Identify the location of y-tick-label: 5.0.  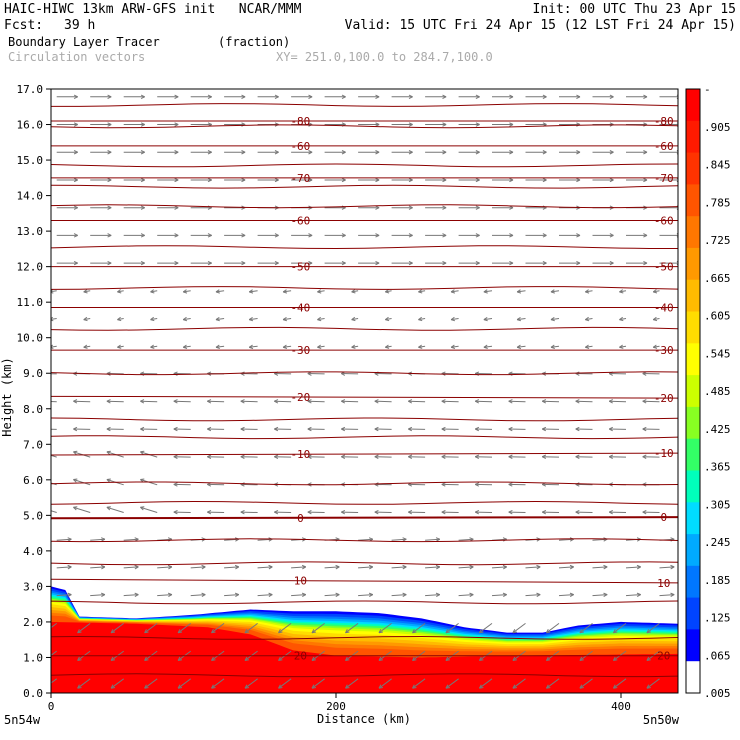
(33, 515).